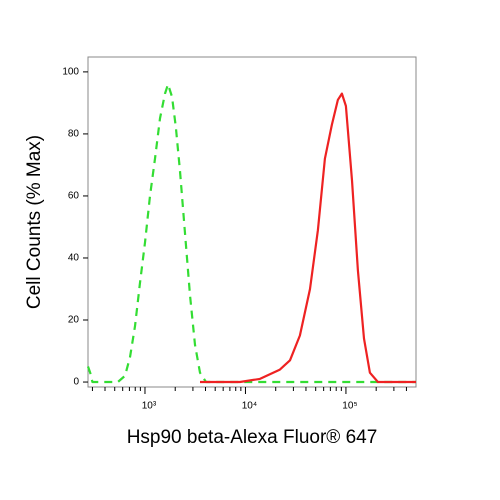 This screenshot has height=500, width=500. What do you see at coordinates (74, 134) in the screenshot?
I see `y-tick-label: 80` at bounding box center [74, 134].